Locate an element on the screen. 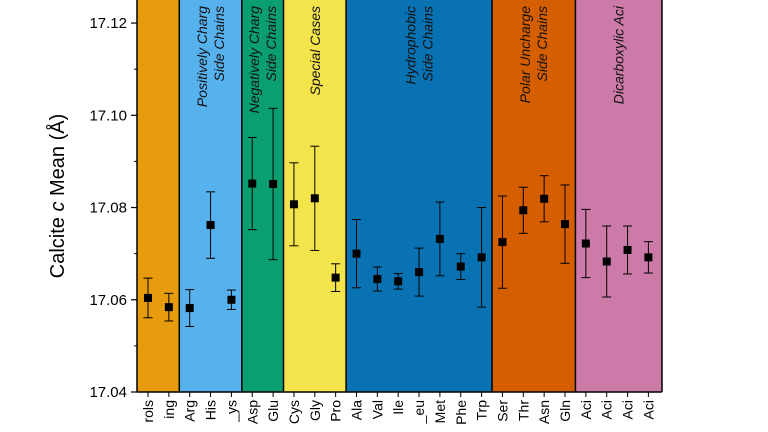 The image size is (768, 432). x-tick-label-6: Glu is located at coordinates (273, 411).